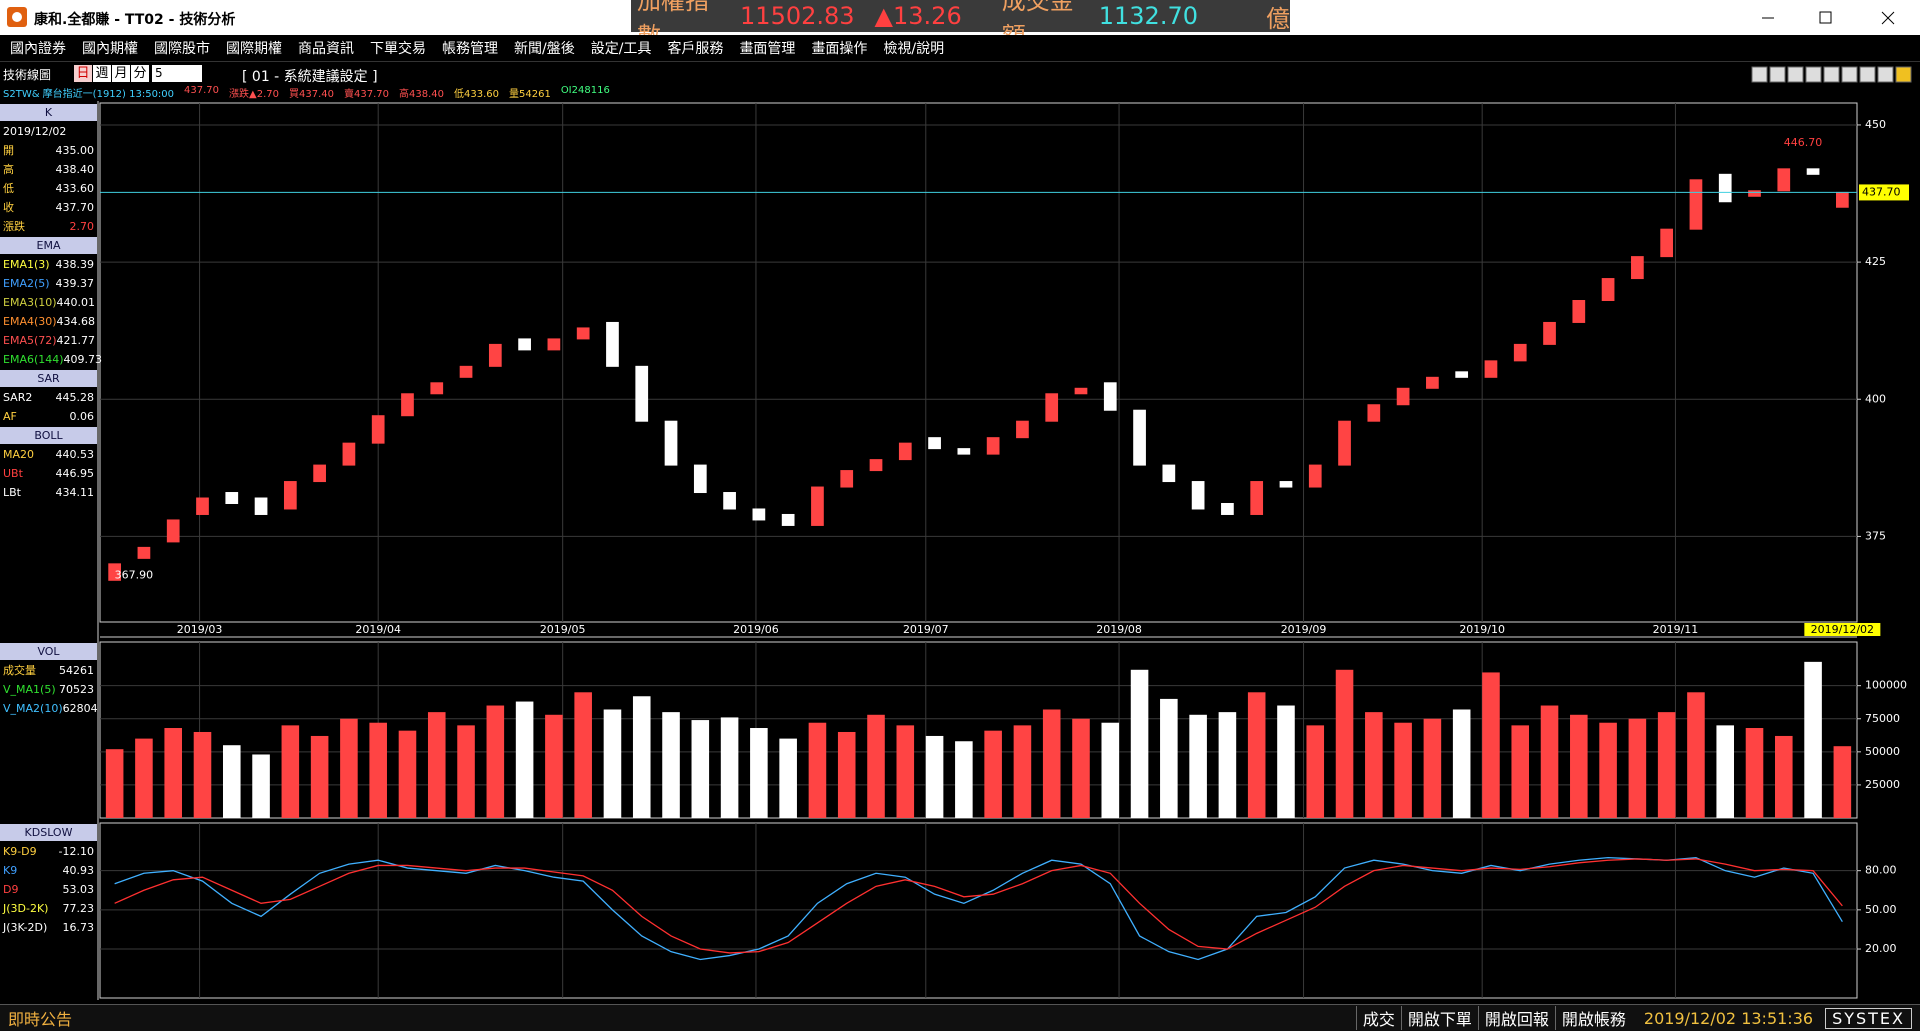  Describe the element at coordinates (75, 188) in the screenshot. I see `indicator-value: 433.60` at that location.